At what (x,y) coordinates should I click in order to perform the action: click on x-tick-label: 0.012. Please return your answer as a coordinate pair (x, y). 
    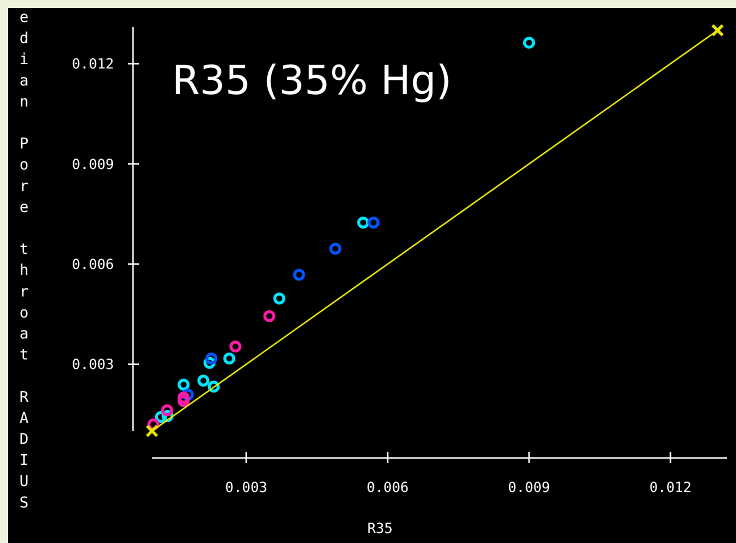
    Looking at the image, I should click on (670, 488).